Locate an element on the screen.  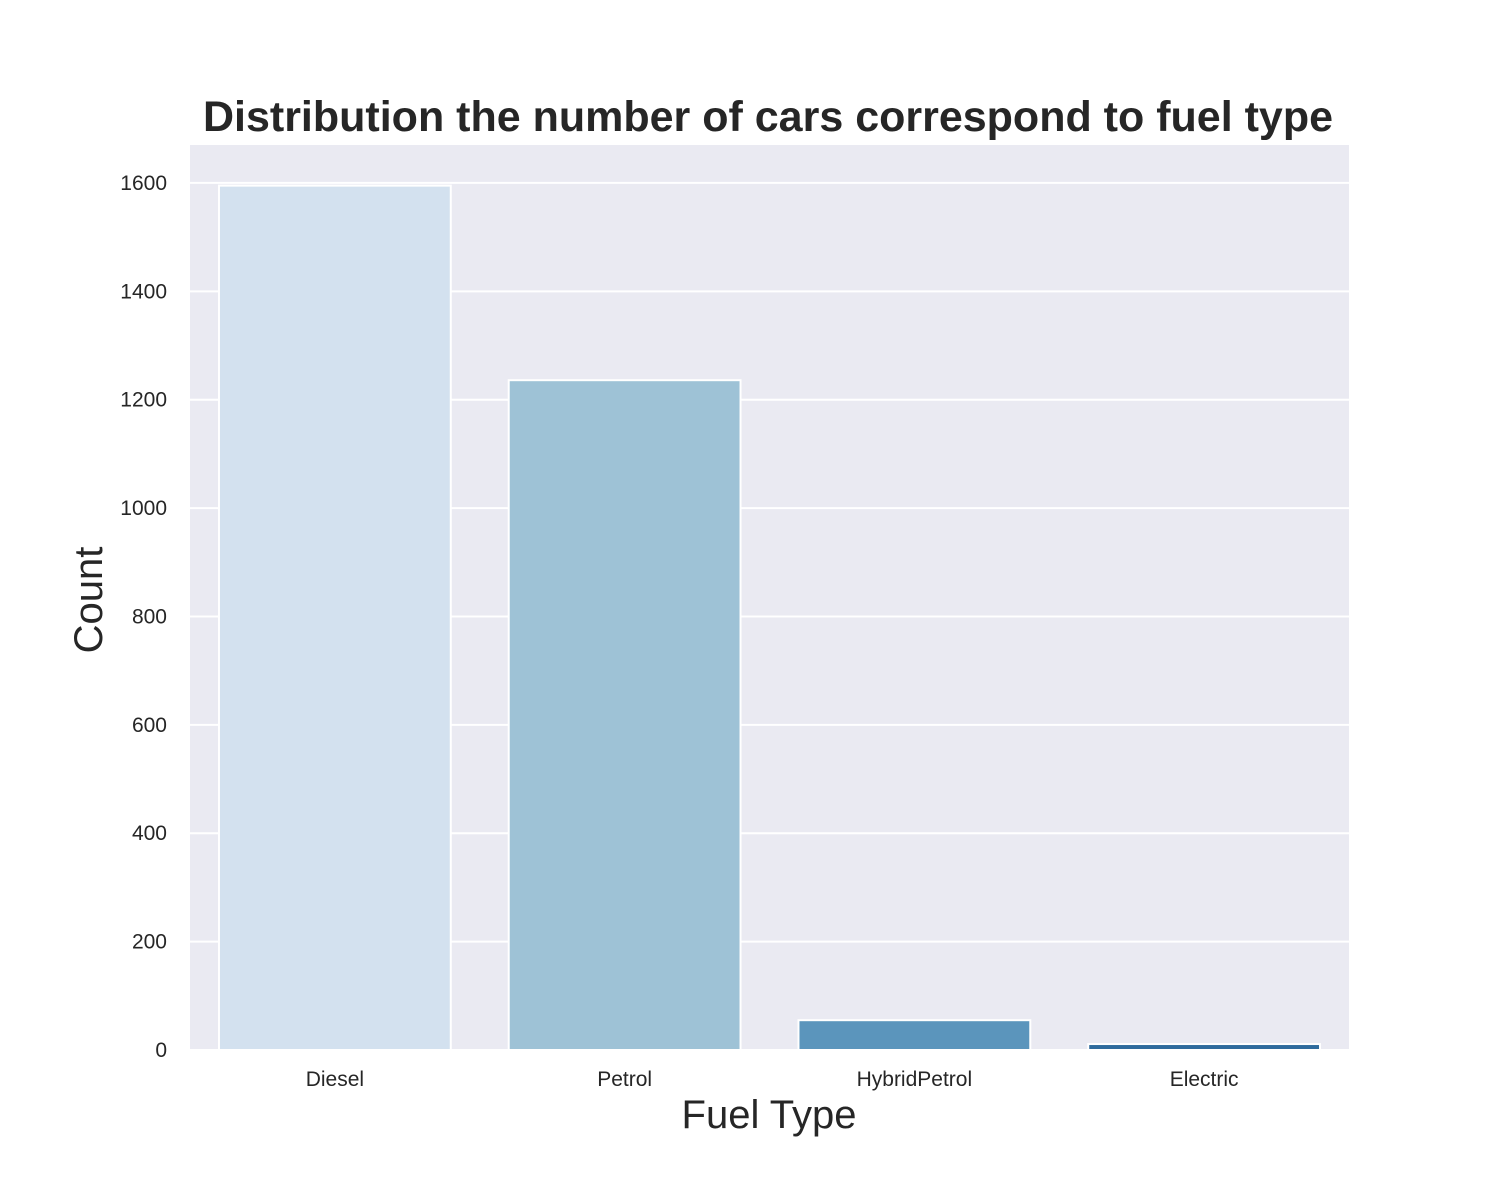
y-tick-label: 1400 is located at coordinates (143, 291).